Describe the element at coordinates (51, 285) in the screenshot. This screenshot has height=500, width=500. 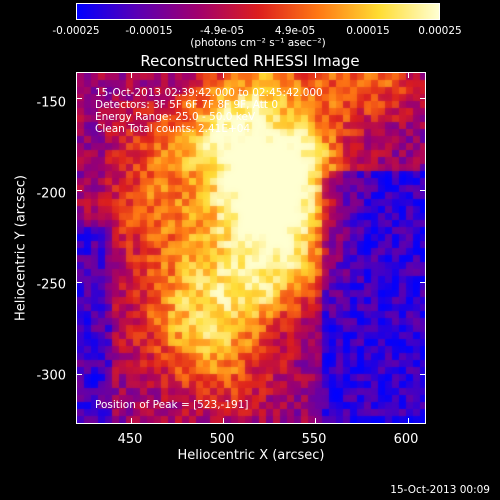
I see `y-tick-label: -250` at that location.